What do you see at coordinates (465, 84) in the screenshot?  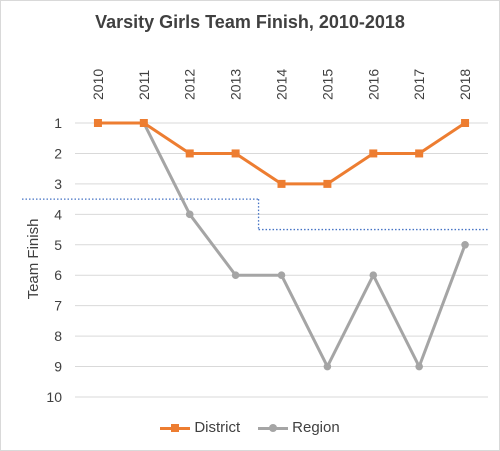 I see `x-tick-label: 2018` at bounding box center [465, 84].